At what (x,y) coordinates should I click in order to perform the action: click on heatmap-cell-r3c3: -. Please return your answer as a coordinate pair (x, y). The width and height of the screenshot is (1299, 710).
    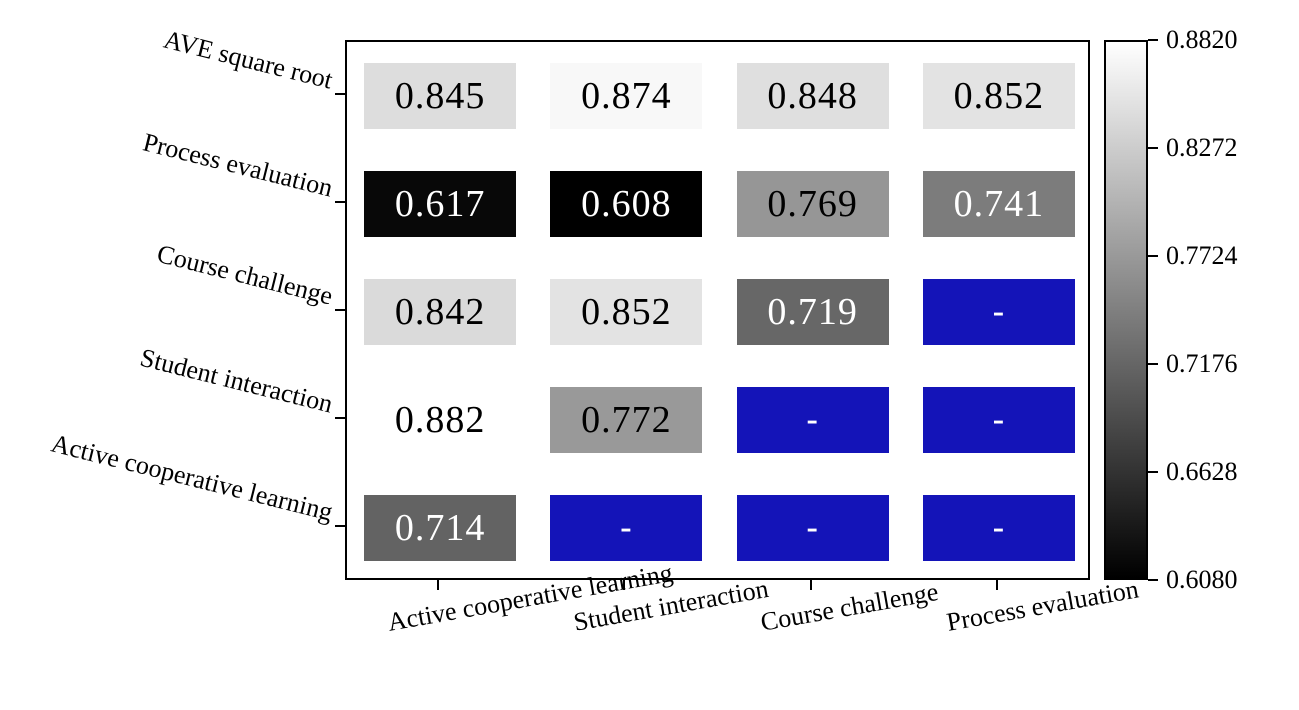
    Looking at the image, I should click on (998, 420).